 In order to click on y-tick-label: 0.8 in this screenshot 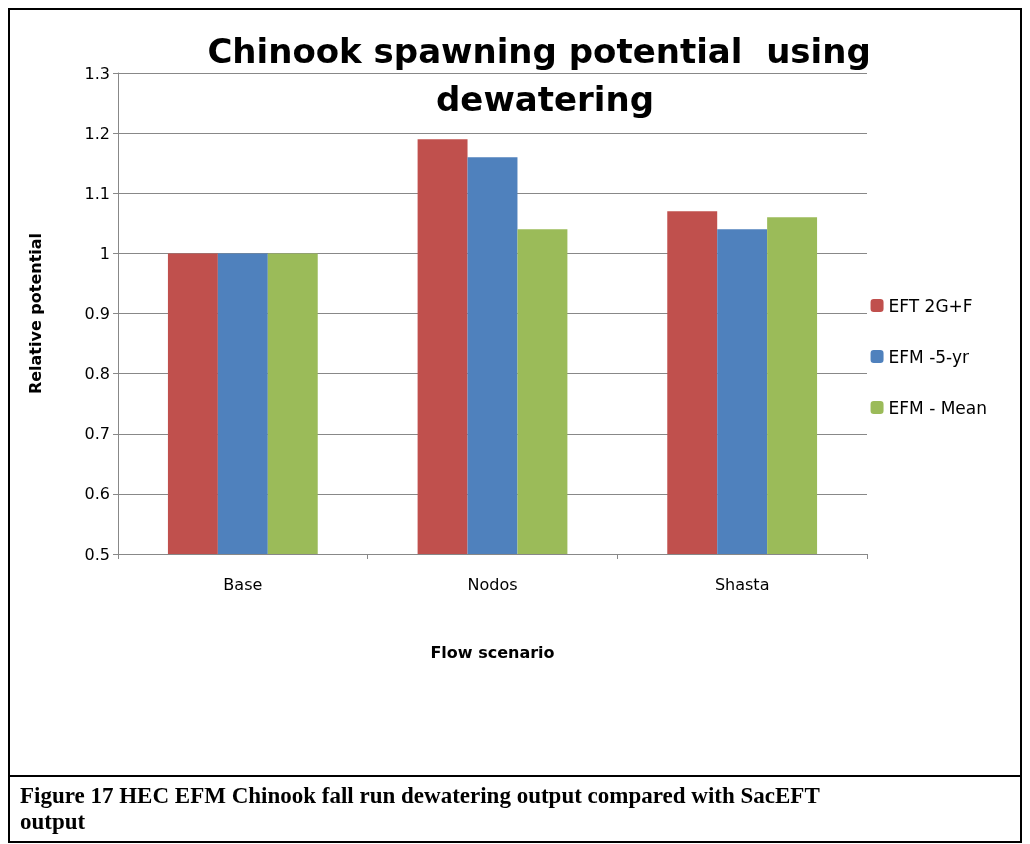, I will do `click(97, 374)`.